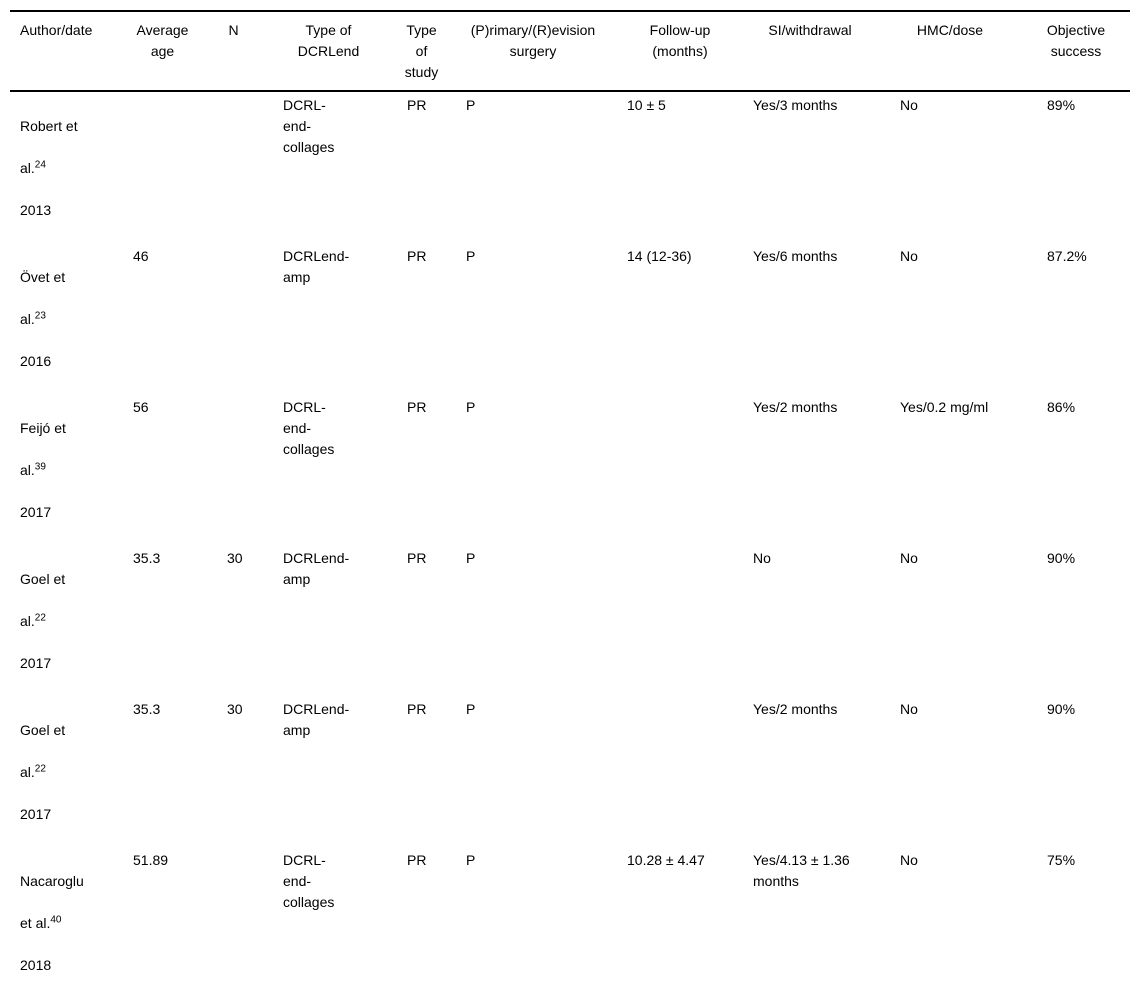  What do you see at coordinates (801, 870) in the screenshot?
I see `cell-si-withdrawal: Yes/4.13 ± 1.36 months` at bounding box center [801, 870].